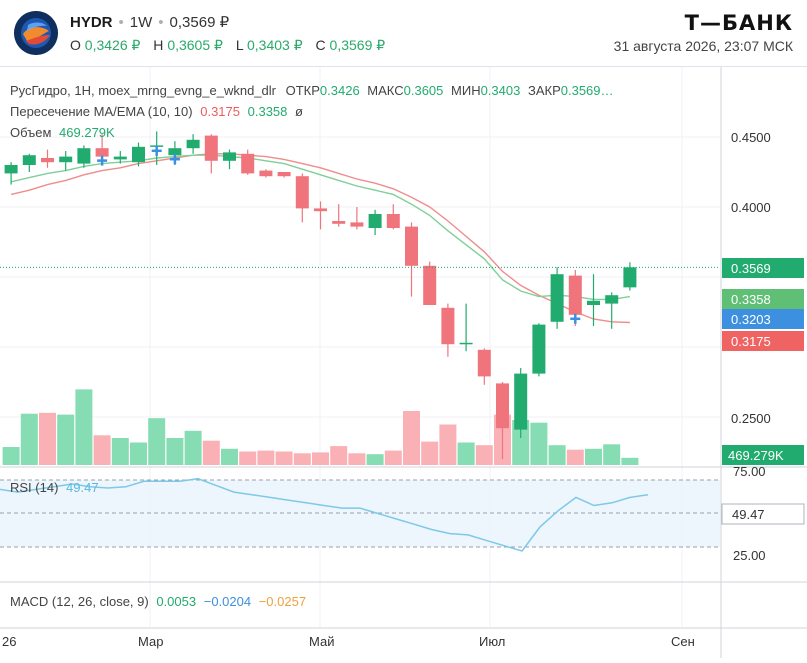 The image size is (807, 663). I want to click on ohlc-low-label: L, so click(239, 45).